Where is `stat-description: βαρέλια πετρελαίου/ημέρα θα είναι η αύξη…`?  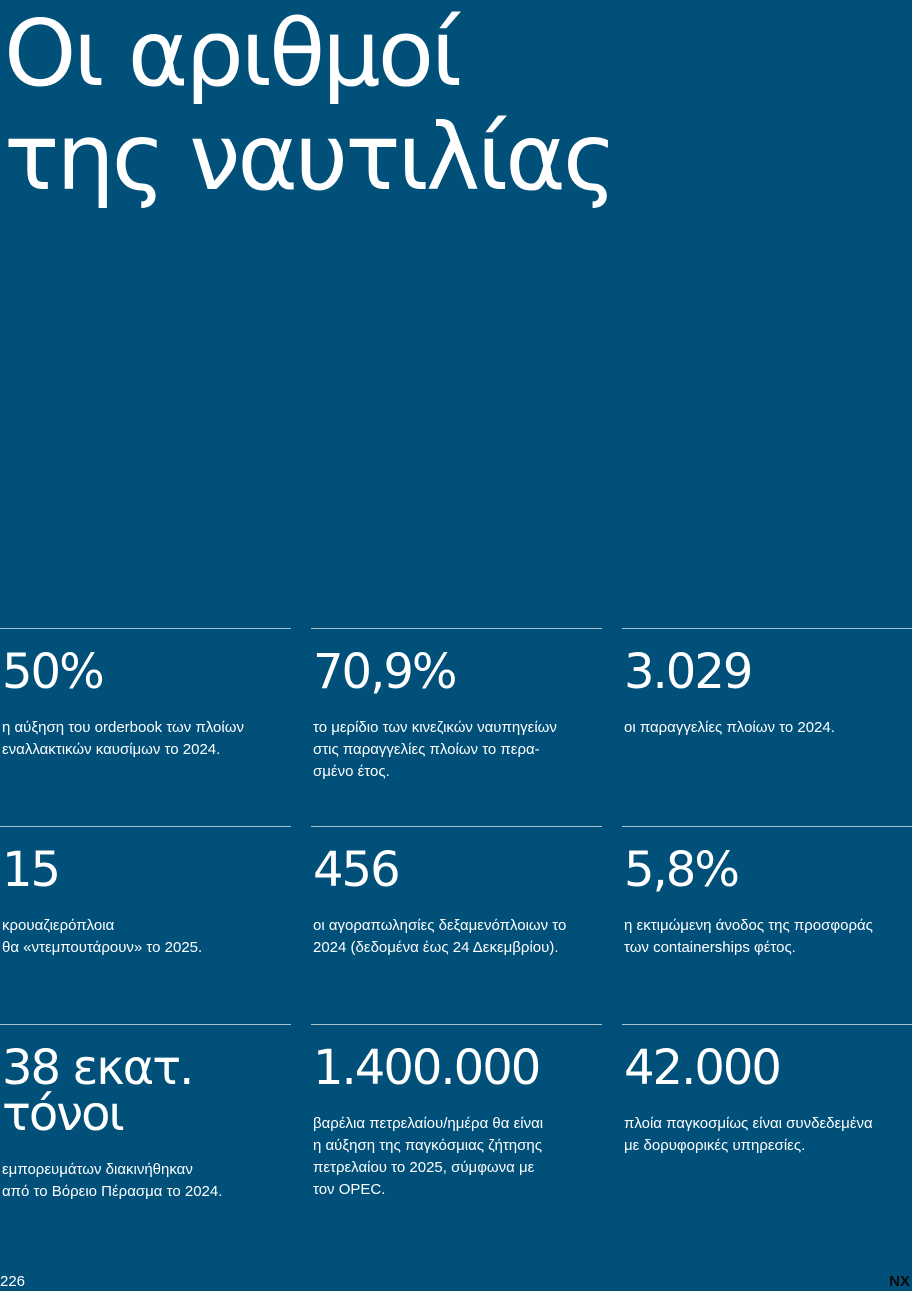
stat-description: βαρέλια πετρελαίου/ημέρα θα είναι η αύξη… is located at coordinates (428, 1156).